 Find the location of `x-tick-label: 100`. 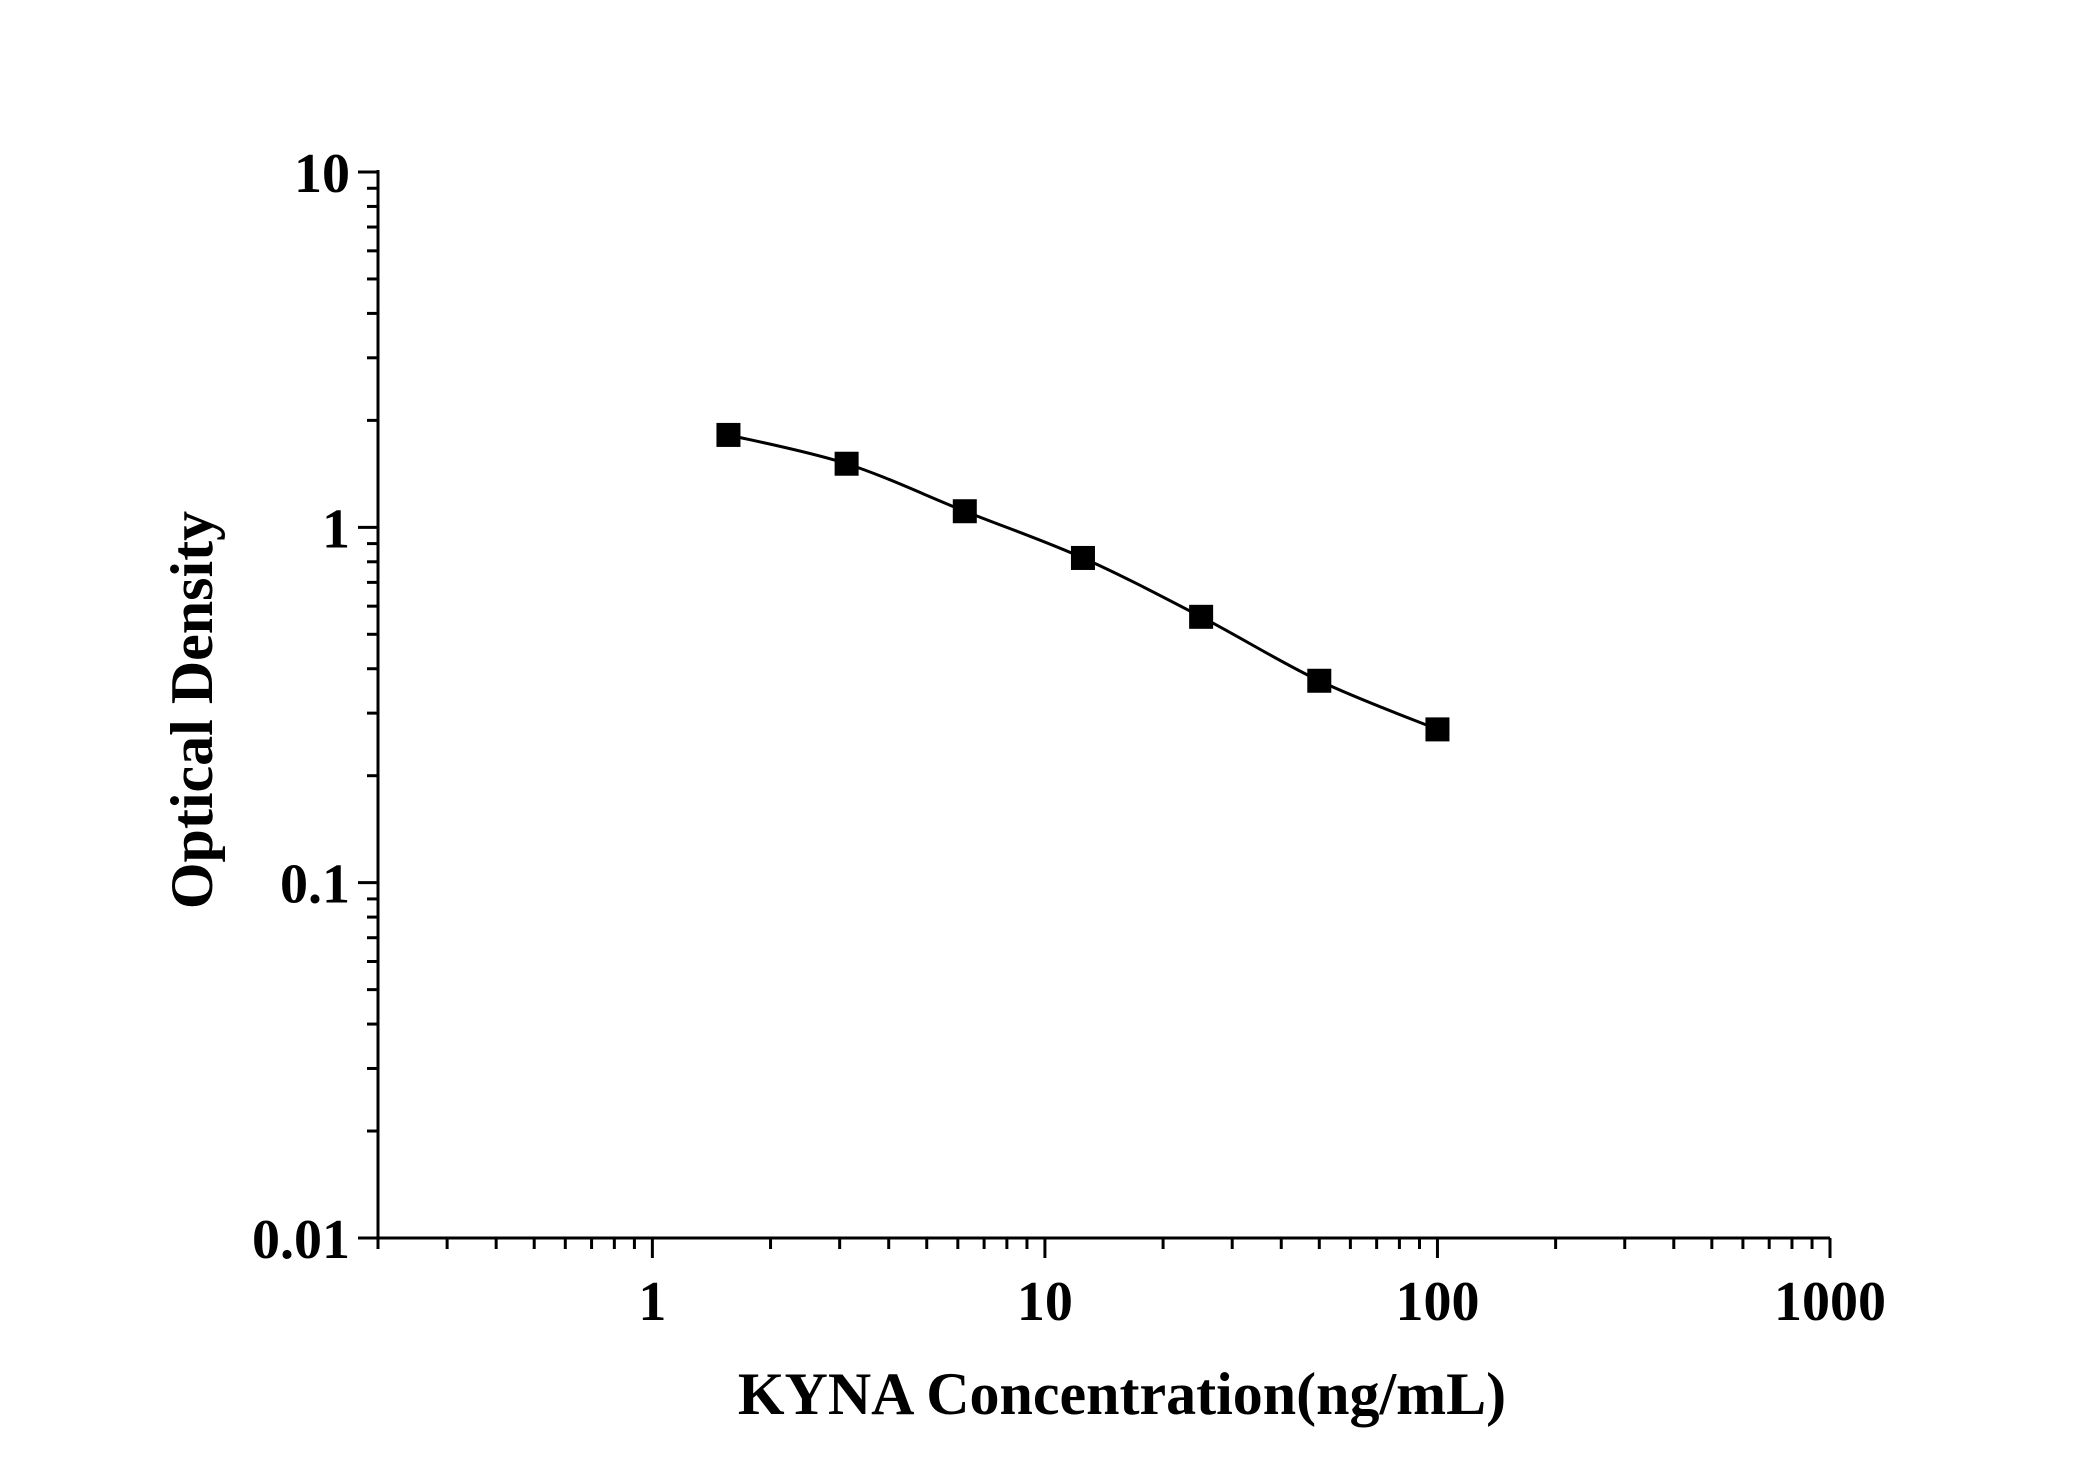

x-tick-label: 100 is located at coordinates (1437, 1302).